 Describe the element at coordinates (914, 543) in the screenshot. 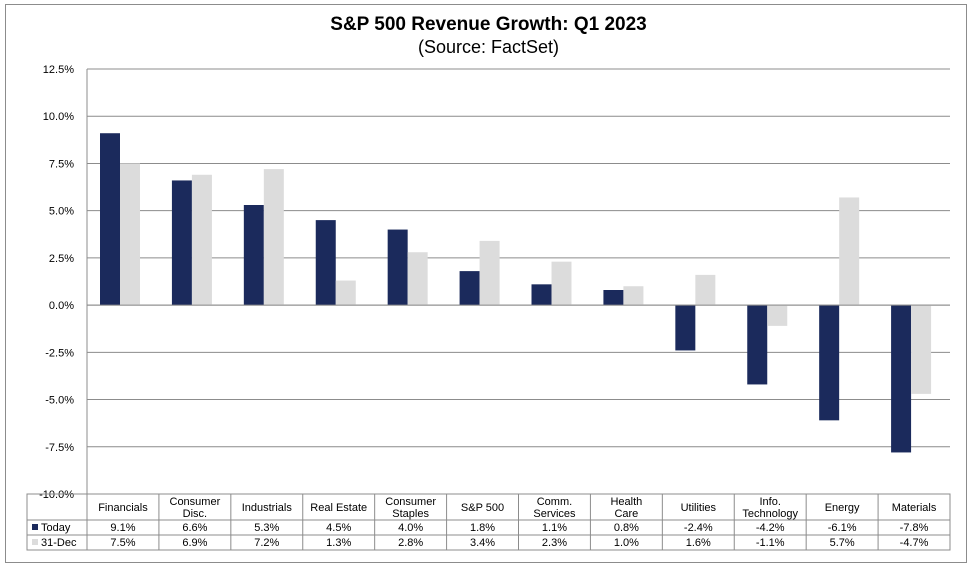

I see `data-label-31-dec: -4.7%` at that location.